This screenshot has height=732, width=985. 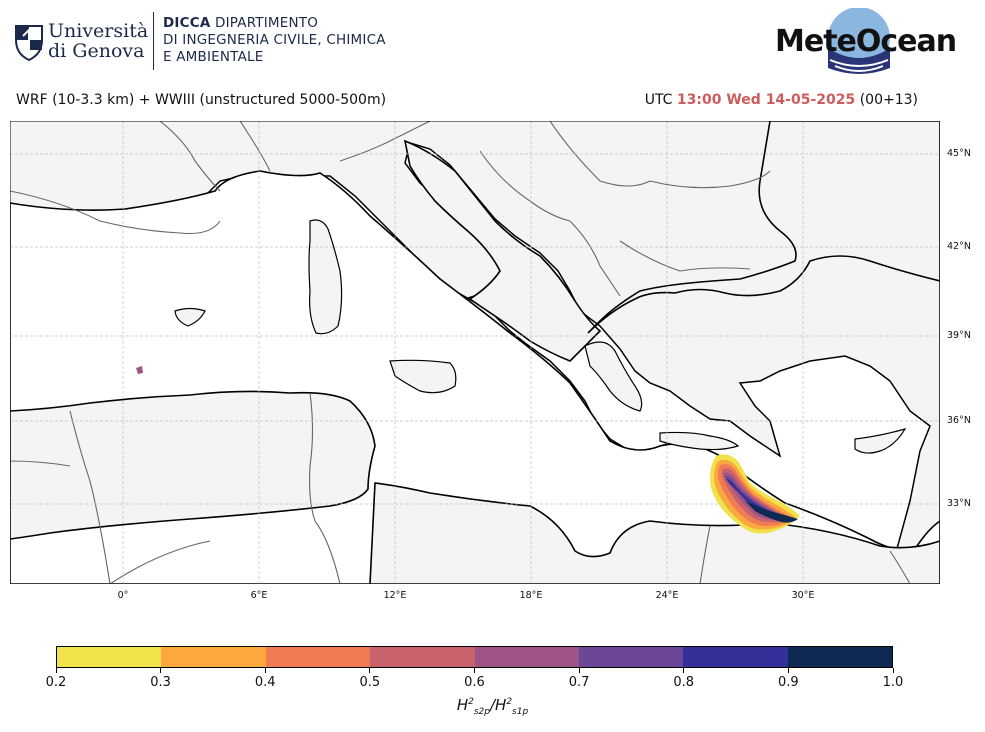 What do you see at coordinates (803, 595) in the screenshot?
I see `lon-tick-30e: 30°E` at bounding box center [803, 595].